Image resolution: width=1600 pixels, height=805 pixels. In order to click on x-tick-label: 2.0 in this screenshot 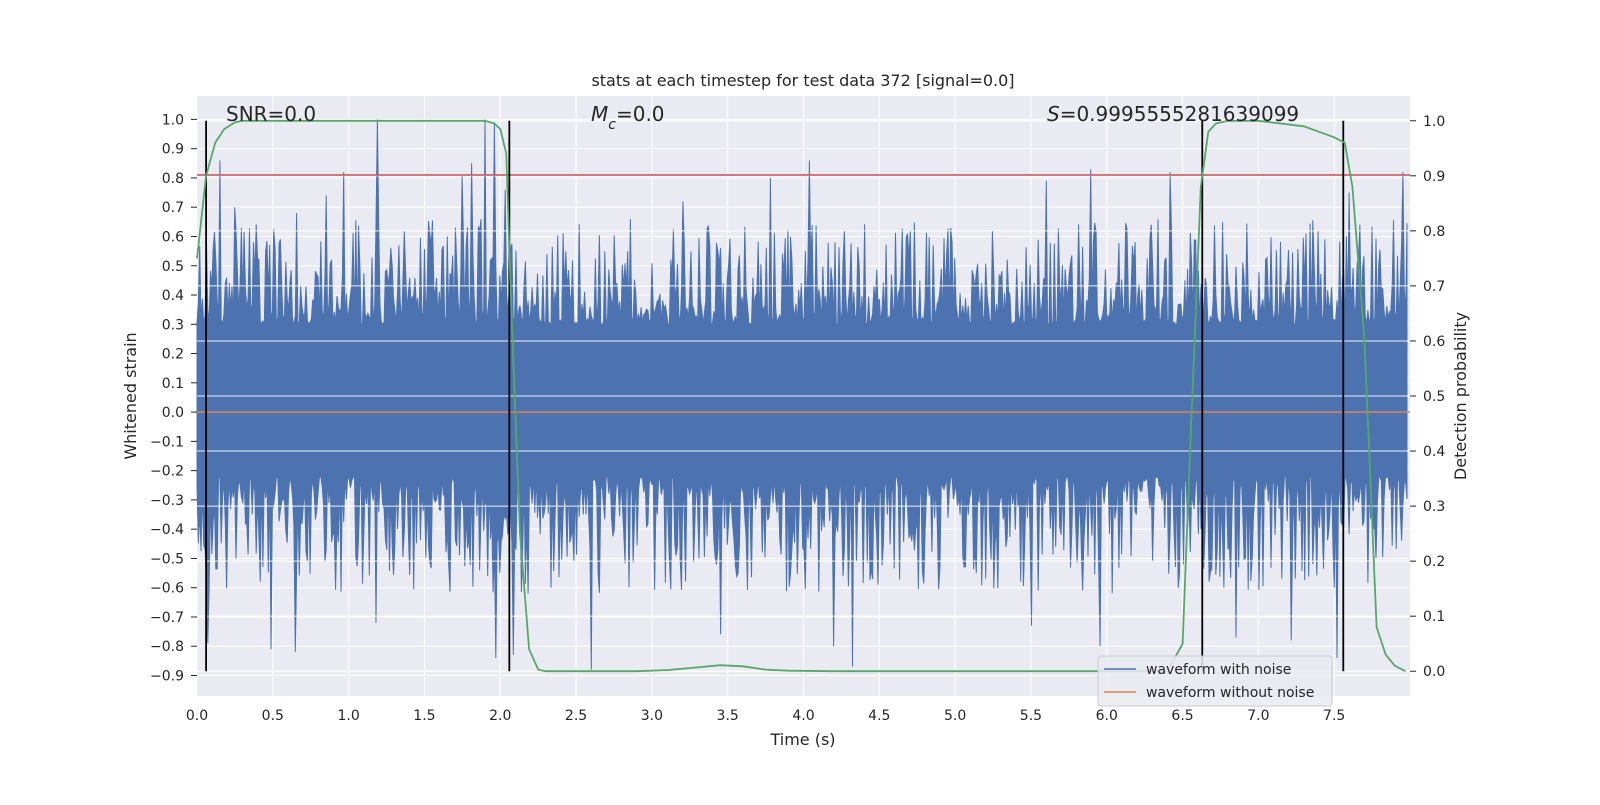, I will do `click(500, 716)`.